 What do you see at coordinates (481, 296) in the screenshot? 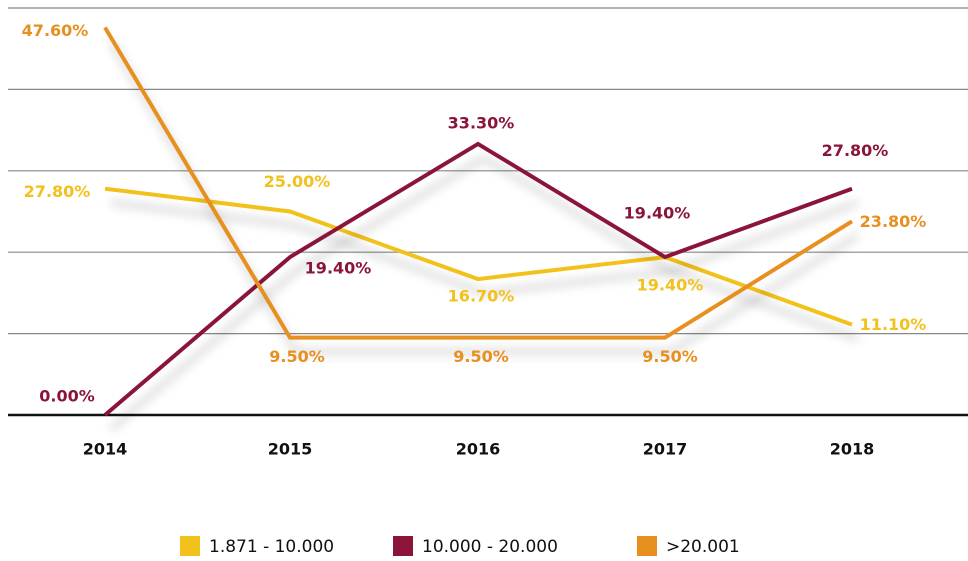
I see `value-label: 16.70%` at bounding box center [481, 296].